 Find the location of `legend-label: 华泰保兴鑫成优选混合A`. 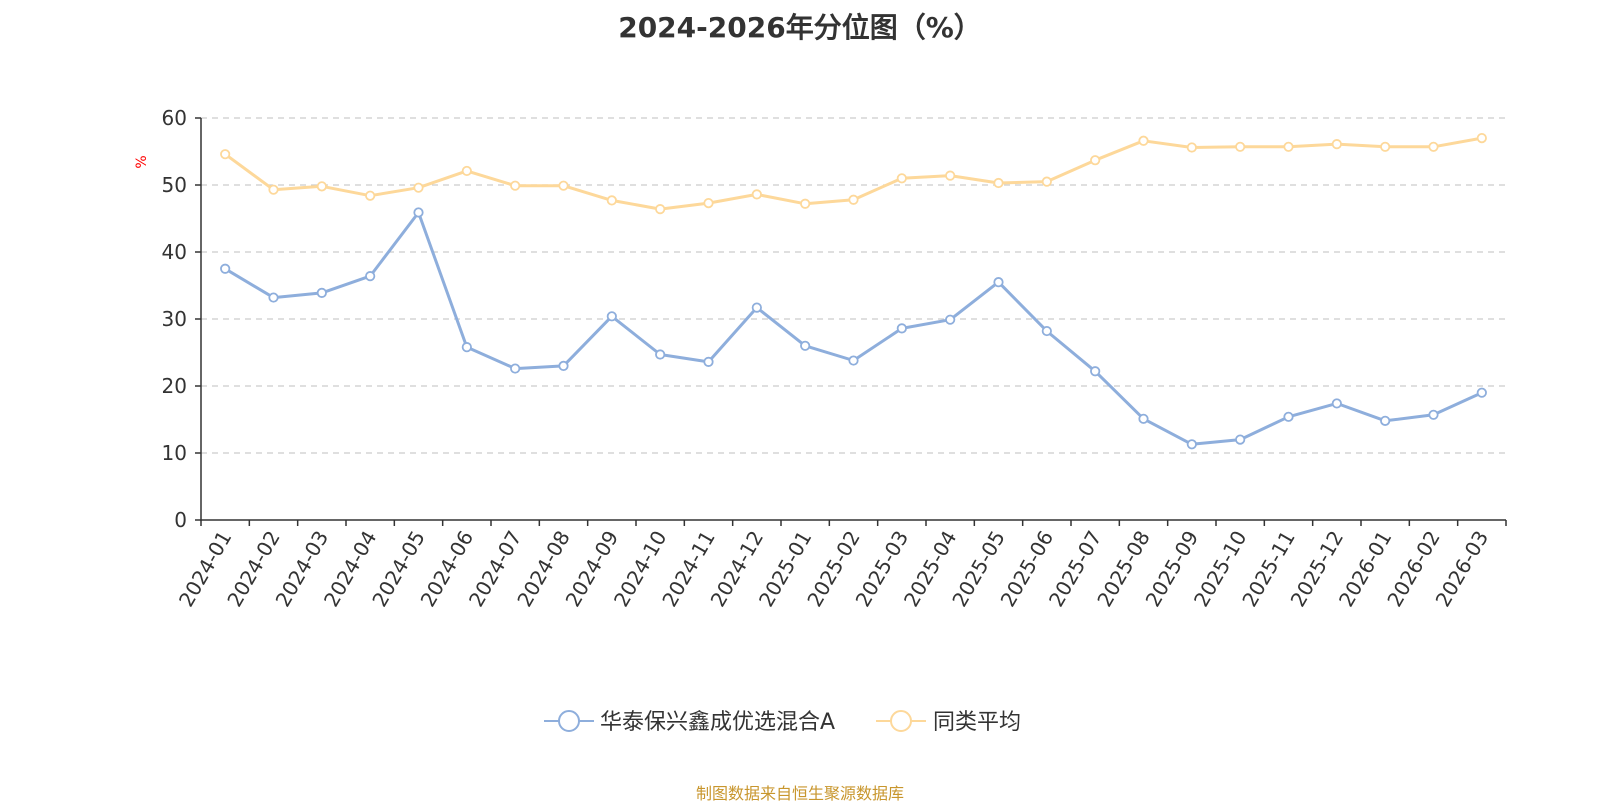

legend-label: 华泰保兴鑫成优选混合A is located at coordinates (717, 722).